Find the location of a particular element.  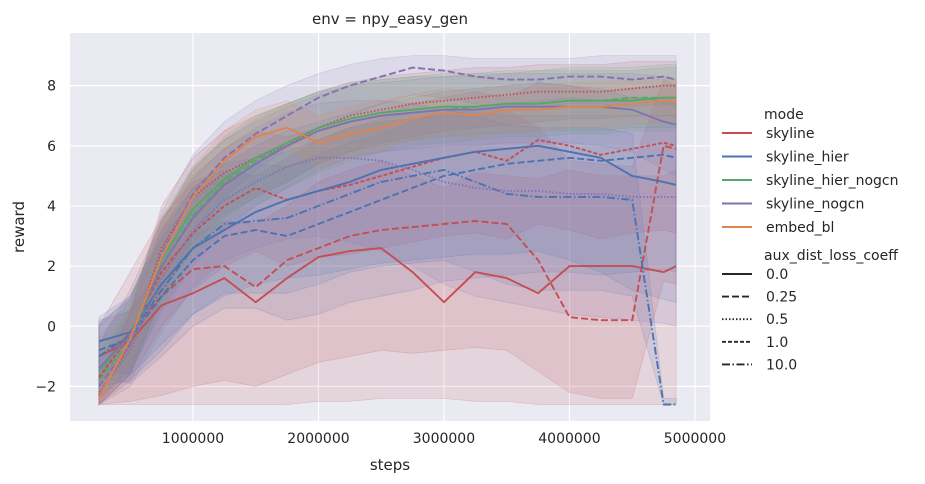

legend-label: 1.0 is located at coordinates (777, 343).